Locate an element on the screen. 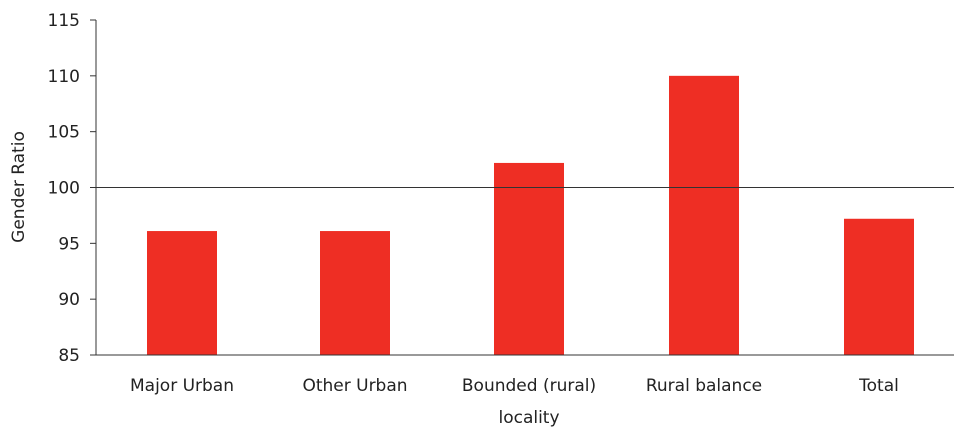 The height and width of the screenshot is (432, 954). y-tick-label: 100 is located at coordinates (64, 189).